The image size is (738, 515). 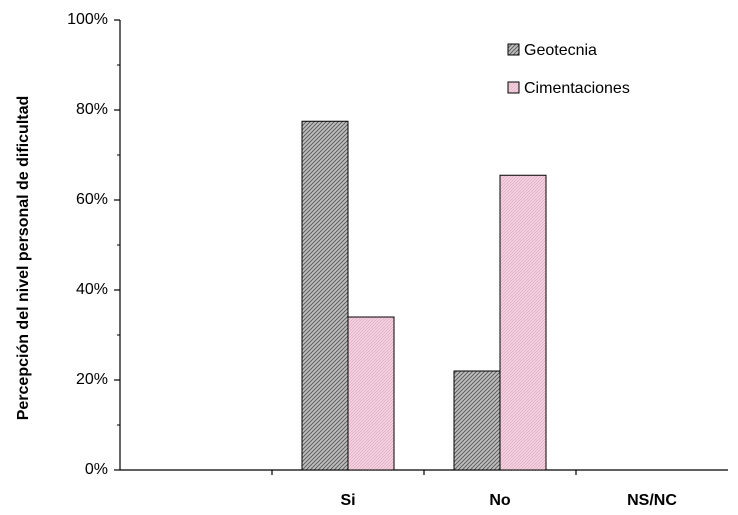 I want to click on legend-swatch-cimentaciones, so click(x=513, y=87).